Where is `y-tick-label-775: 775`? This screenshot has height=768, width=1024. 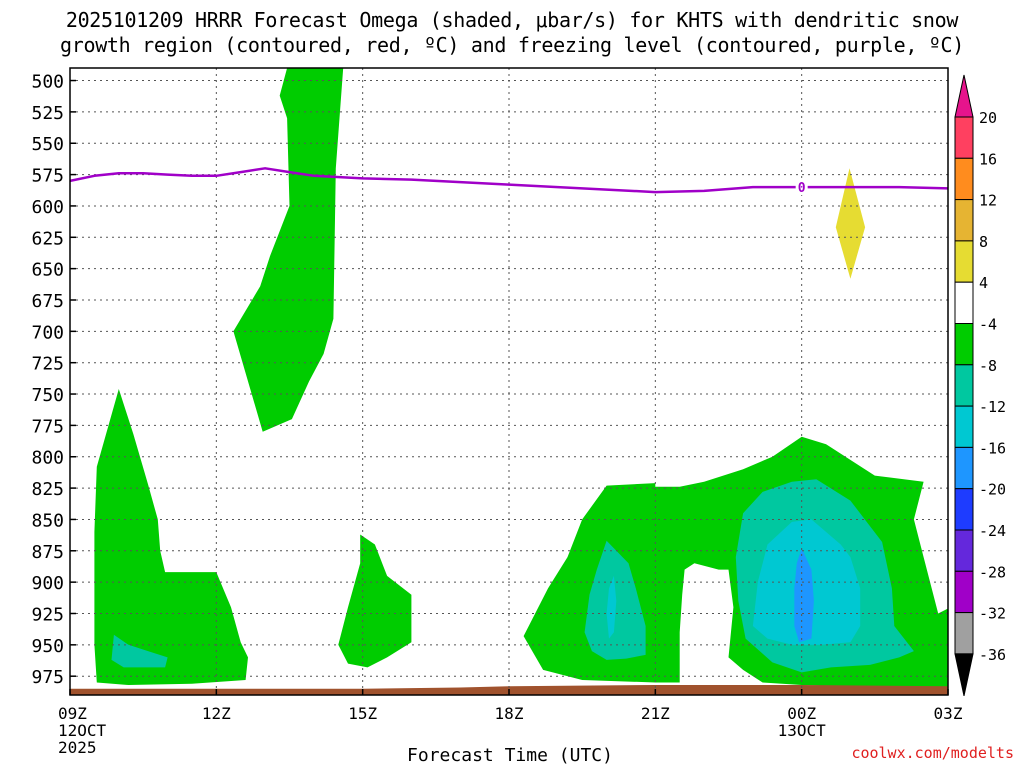 y-tick-label-775: 775 is located at coordinates (47, 426).